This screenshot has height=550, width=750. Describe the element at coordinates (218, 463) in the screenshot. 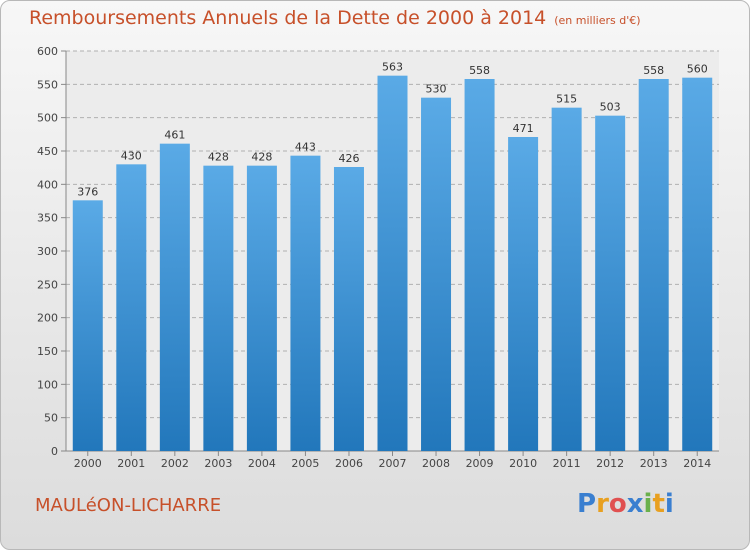

I see `x-tick-label: 2003` at that location.